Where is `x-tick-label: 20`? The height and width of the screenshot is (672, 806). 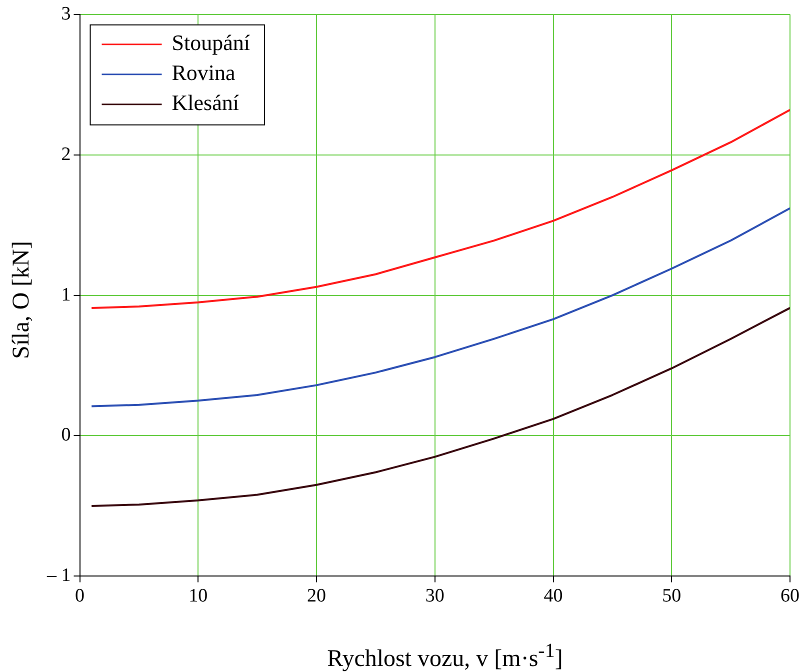 x-tick-label: 20 is located at coordinates (316, 596).